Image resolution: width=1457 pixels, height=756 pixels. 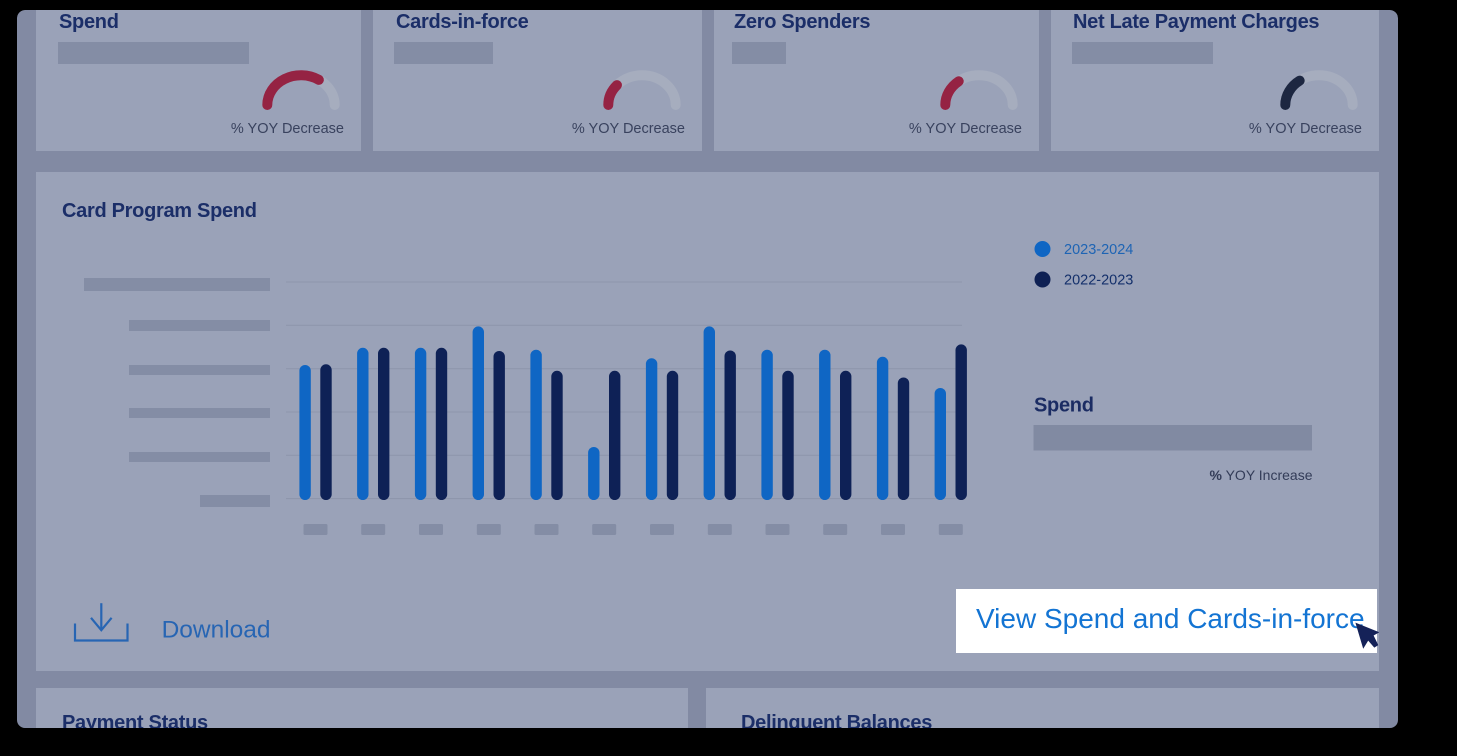 I want to click on svg-text: 2023-2024, so click(x=1098, y=250).